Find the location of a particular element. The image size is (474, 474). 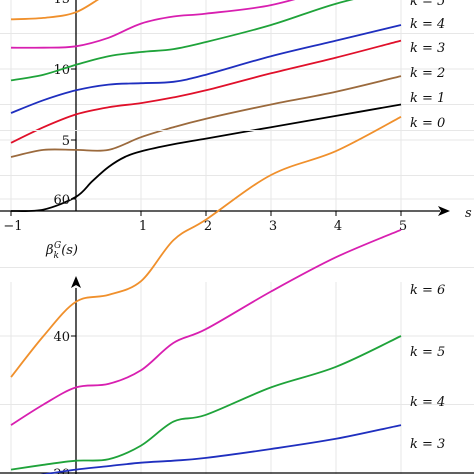

legend-label-k-2: k = 2 is located at coordinates (427, 73).